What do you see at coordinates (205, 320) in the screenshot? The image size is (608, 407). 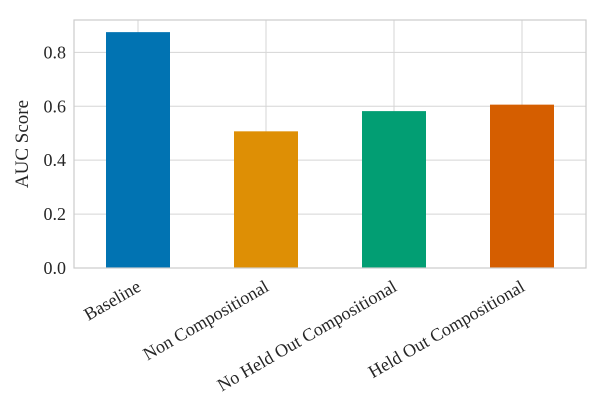 I see `x-tick-label: Non Compositional` at bounding box center [205, 320].